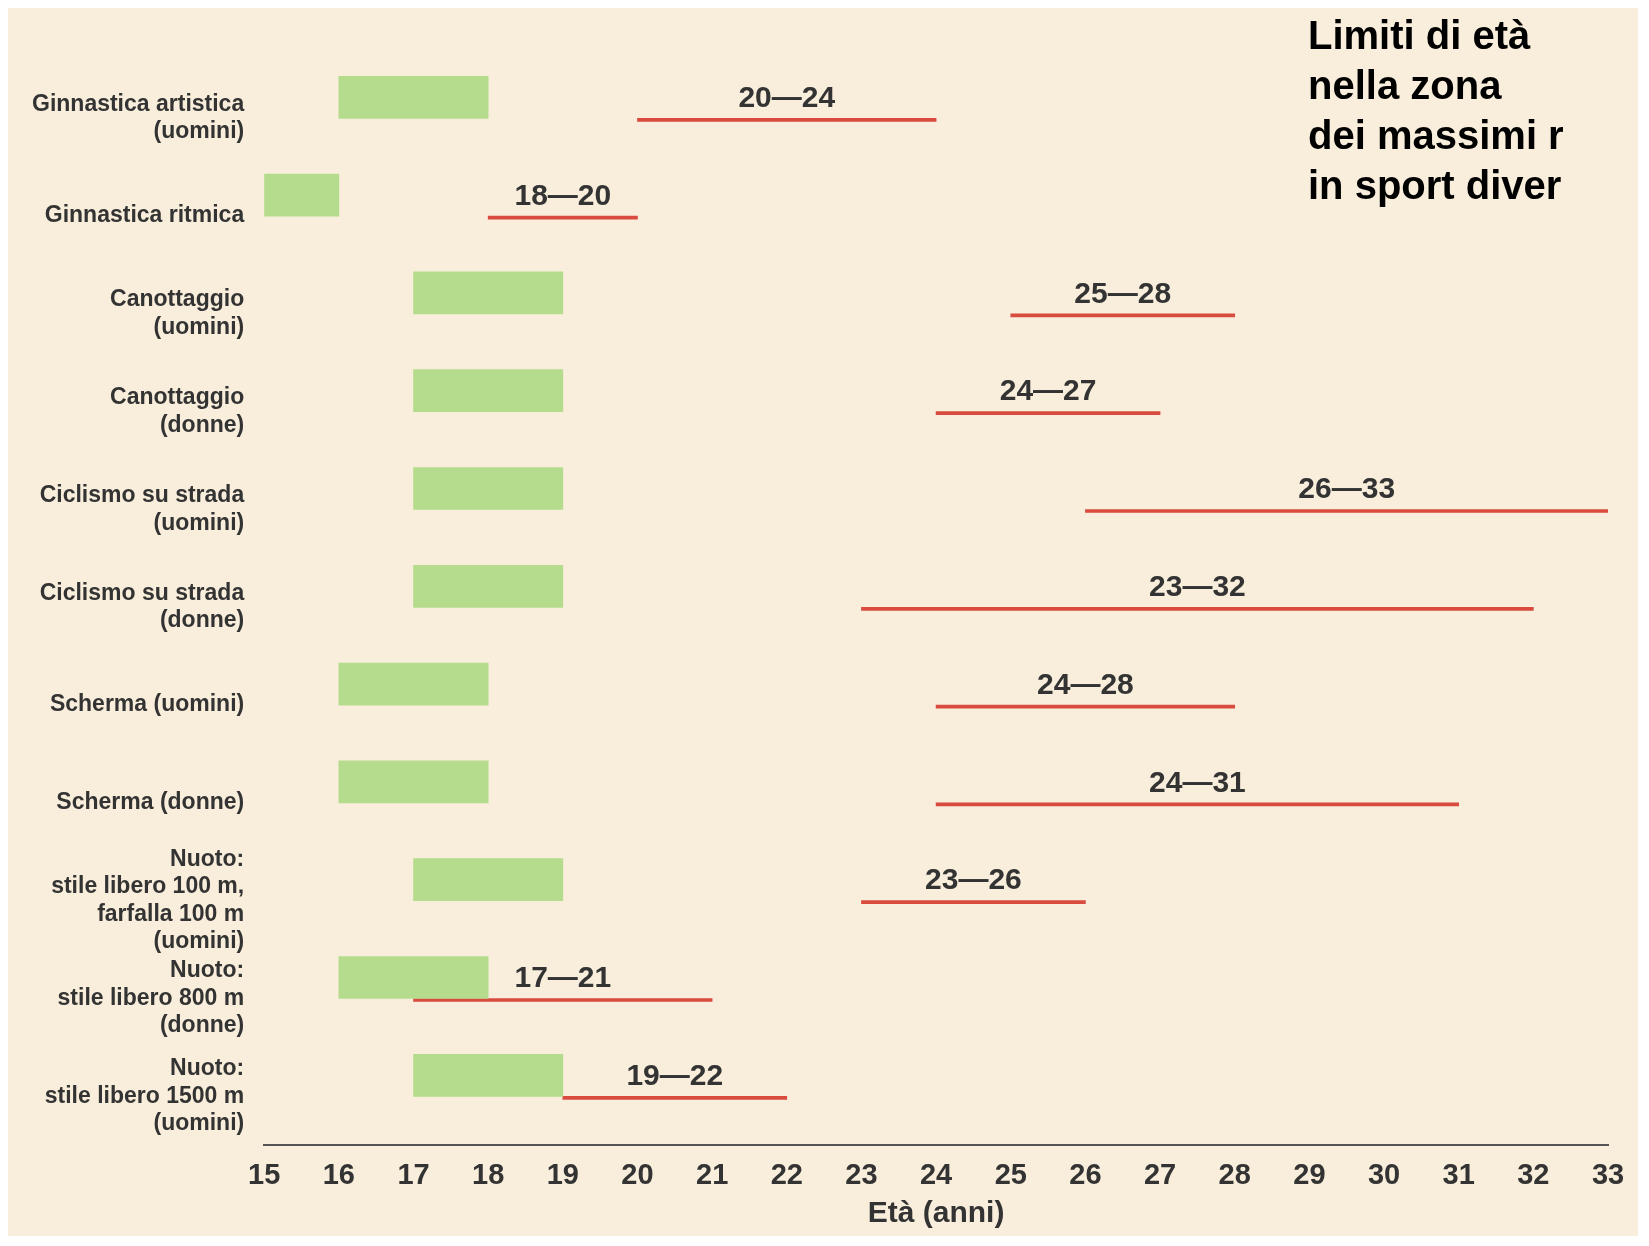 This screenshot has width=1649, height=1246. I want to click on x-tick-label: 29, so click(1309, 1173).